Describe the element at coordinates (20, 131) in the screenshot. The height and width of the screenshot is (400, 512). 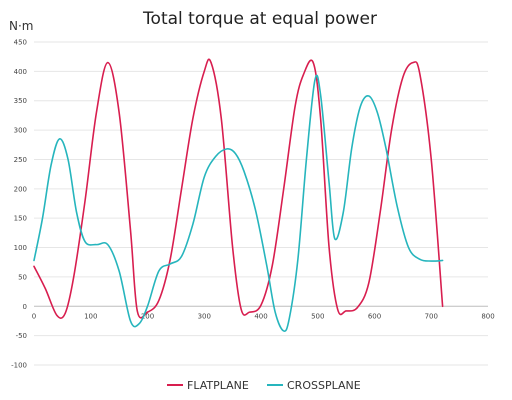
I see `y-tick-label: 300` at that location.